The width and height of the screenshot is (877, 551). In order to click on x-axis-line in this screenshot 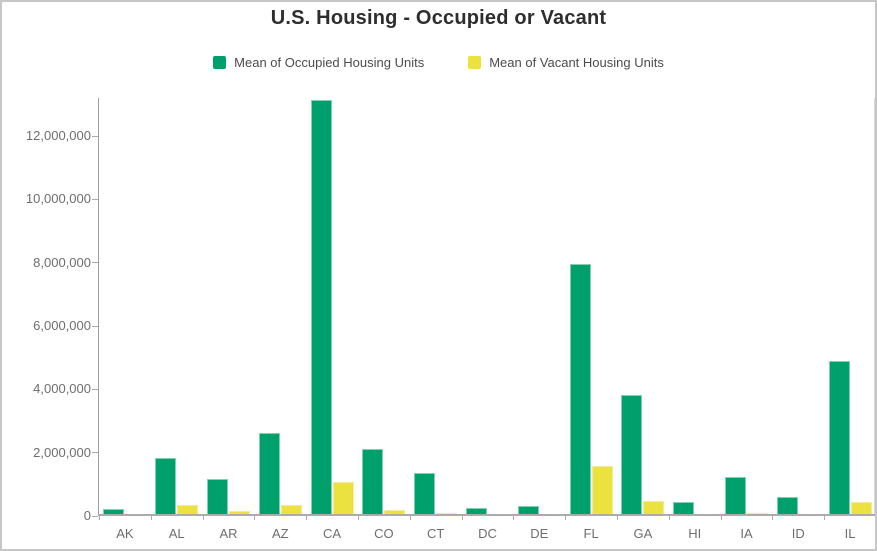, I will do `click(486, 515)`.